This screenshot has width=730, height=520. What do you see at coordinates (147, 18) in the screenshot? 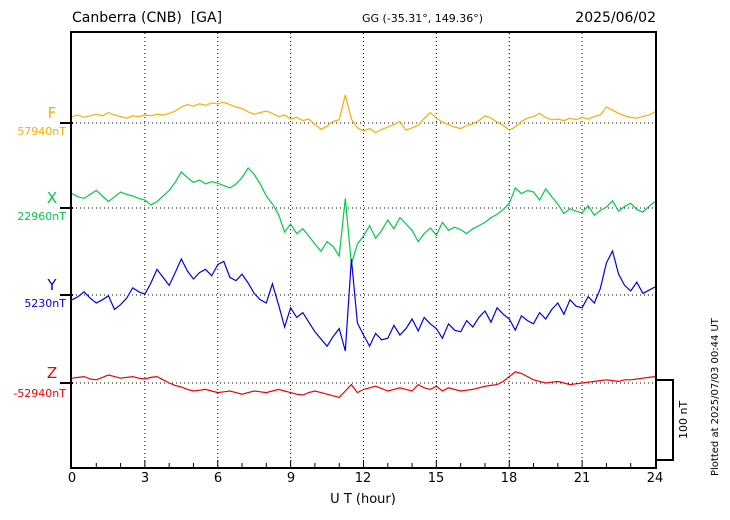
I see `header-station: Canberra (CNB) [GA]` at bounding box center [147, 18].